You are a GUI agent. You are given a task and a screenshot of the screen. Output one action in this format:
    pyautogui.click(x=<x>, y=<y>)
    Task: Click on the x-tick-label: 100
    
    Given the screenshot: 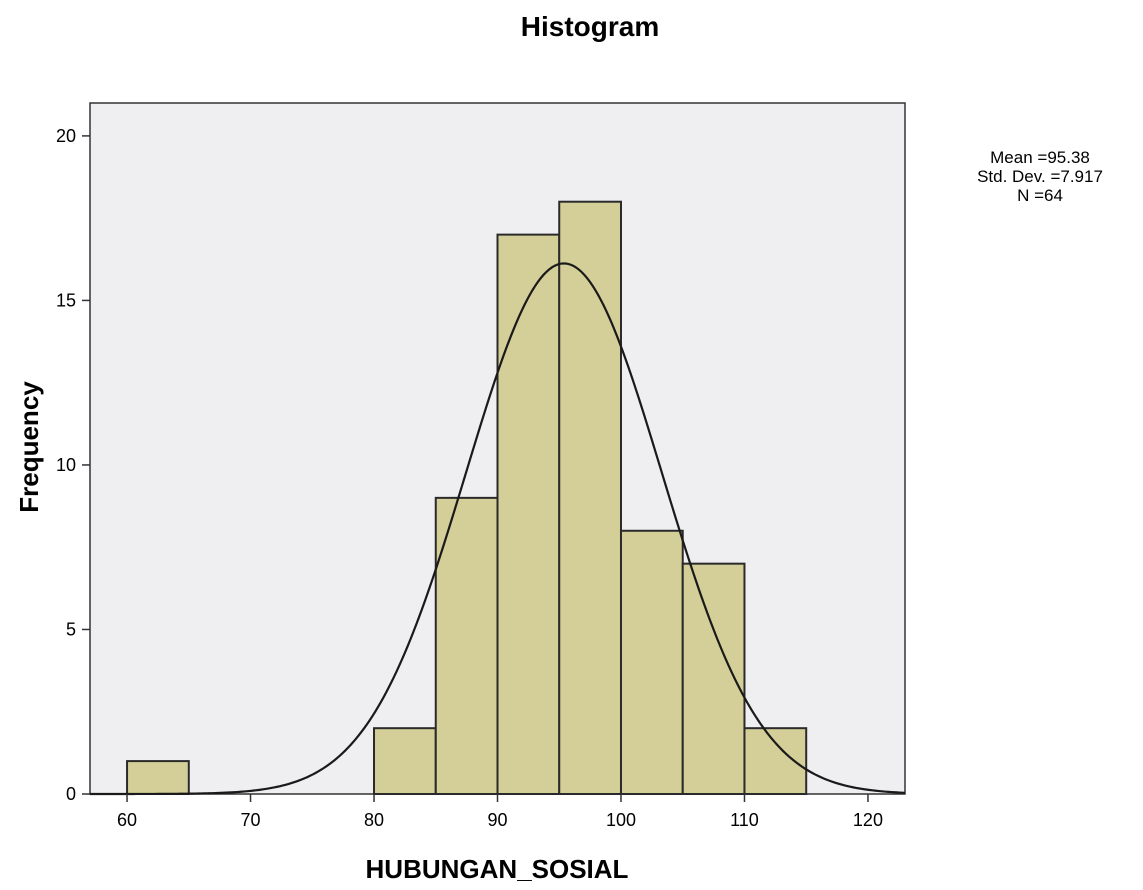 What is the action you would take?
    pyautogui.click(x=621, y=820)
    